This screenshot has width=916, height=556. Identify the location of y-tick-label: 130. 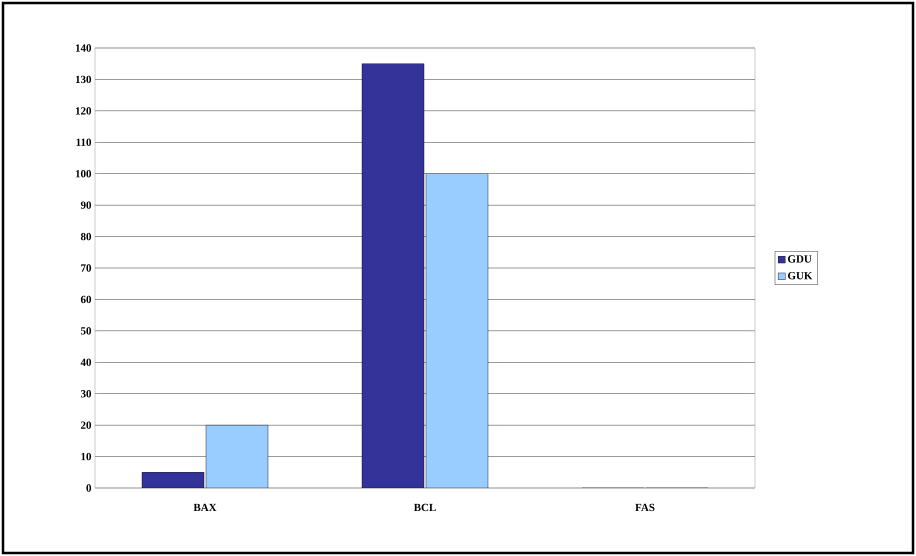
(84, 80).